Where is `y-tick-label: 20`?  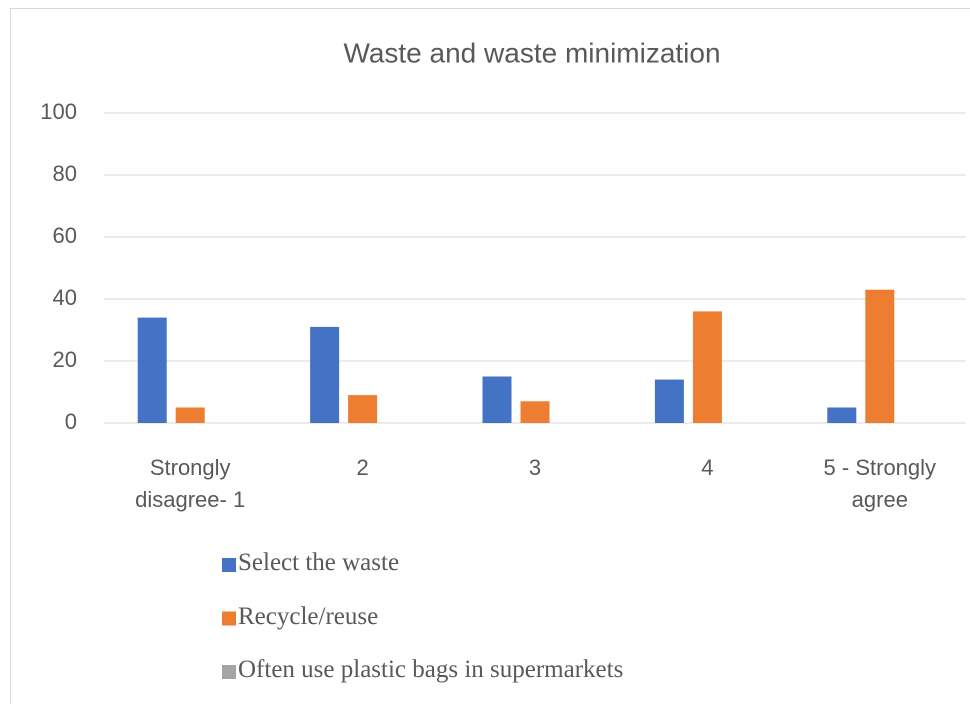
y-tick-label: 20 is located at coordinates (65, 359).